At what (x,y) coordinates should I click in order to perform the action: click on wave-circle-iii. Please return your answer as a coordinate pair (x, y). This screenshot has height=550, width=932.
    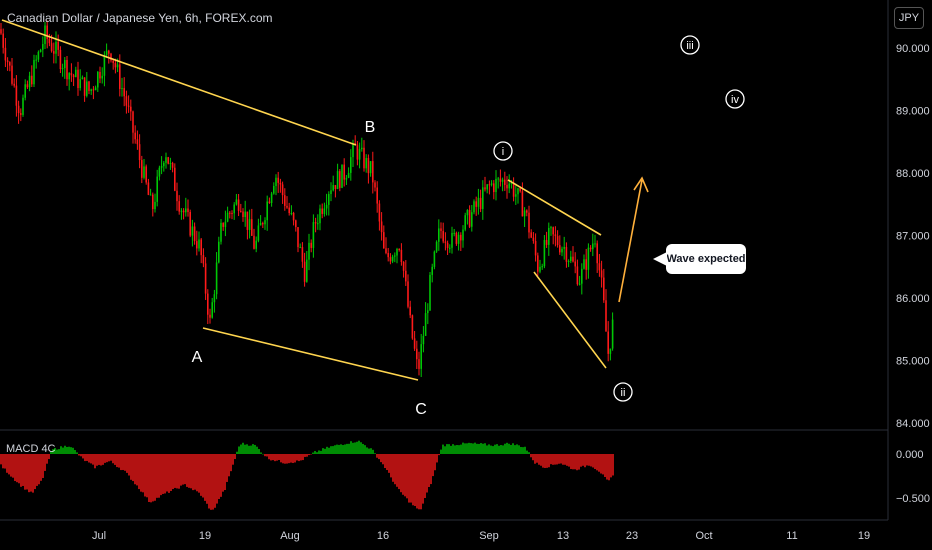
    Looking at the image, I should click on (690, 45).